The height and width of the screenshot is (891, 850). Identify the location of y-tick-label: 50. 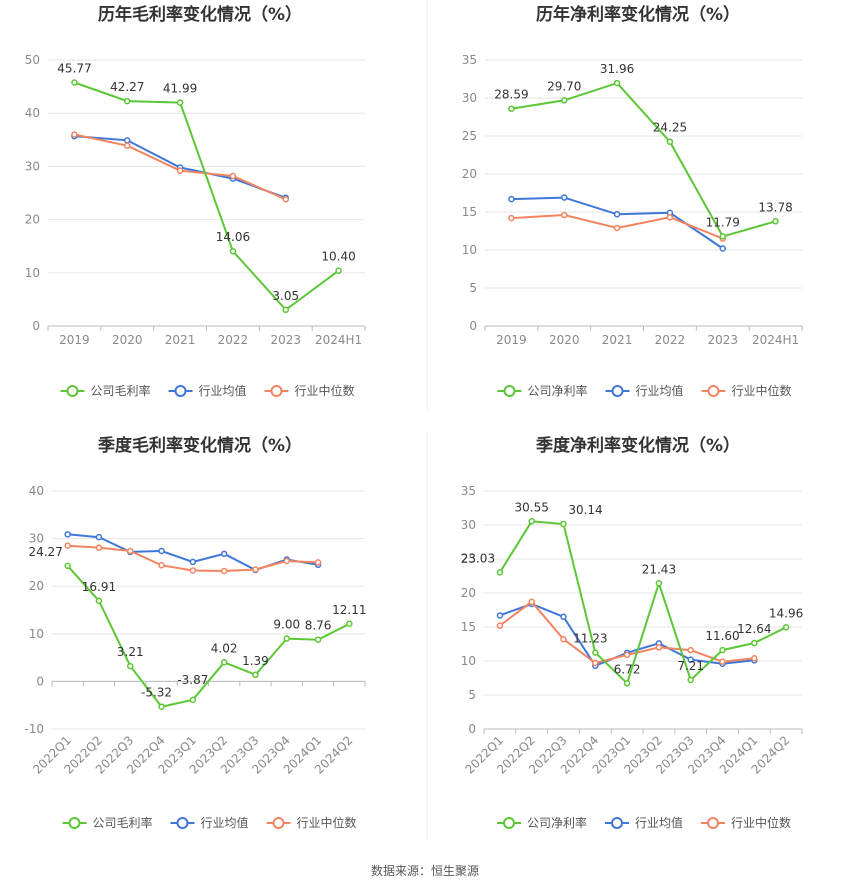
(32, 60).